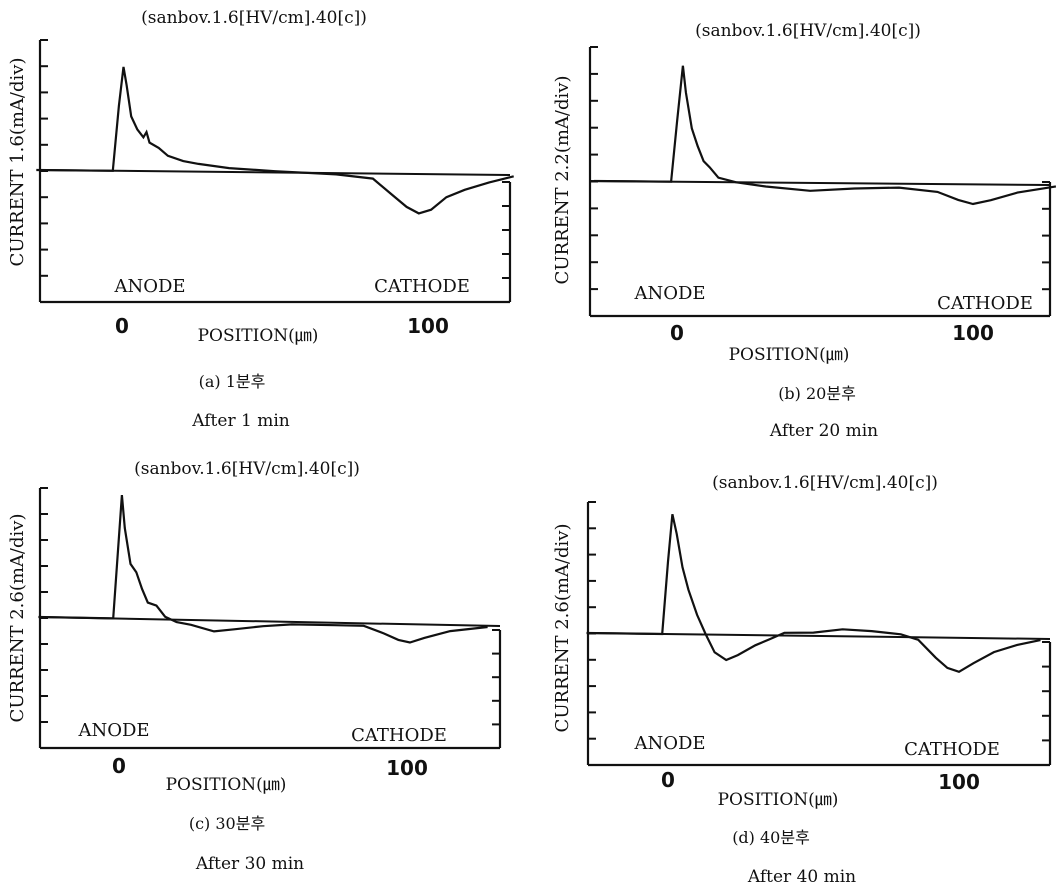 The height and width of the screenshot is (888, 1062). Describe the element at coordinates (823, 431) in the screenshot. I see `caption-english: After 20 min` at that location.